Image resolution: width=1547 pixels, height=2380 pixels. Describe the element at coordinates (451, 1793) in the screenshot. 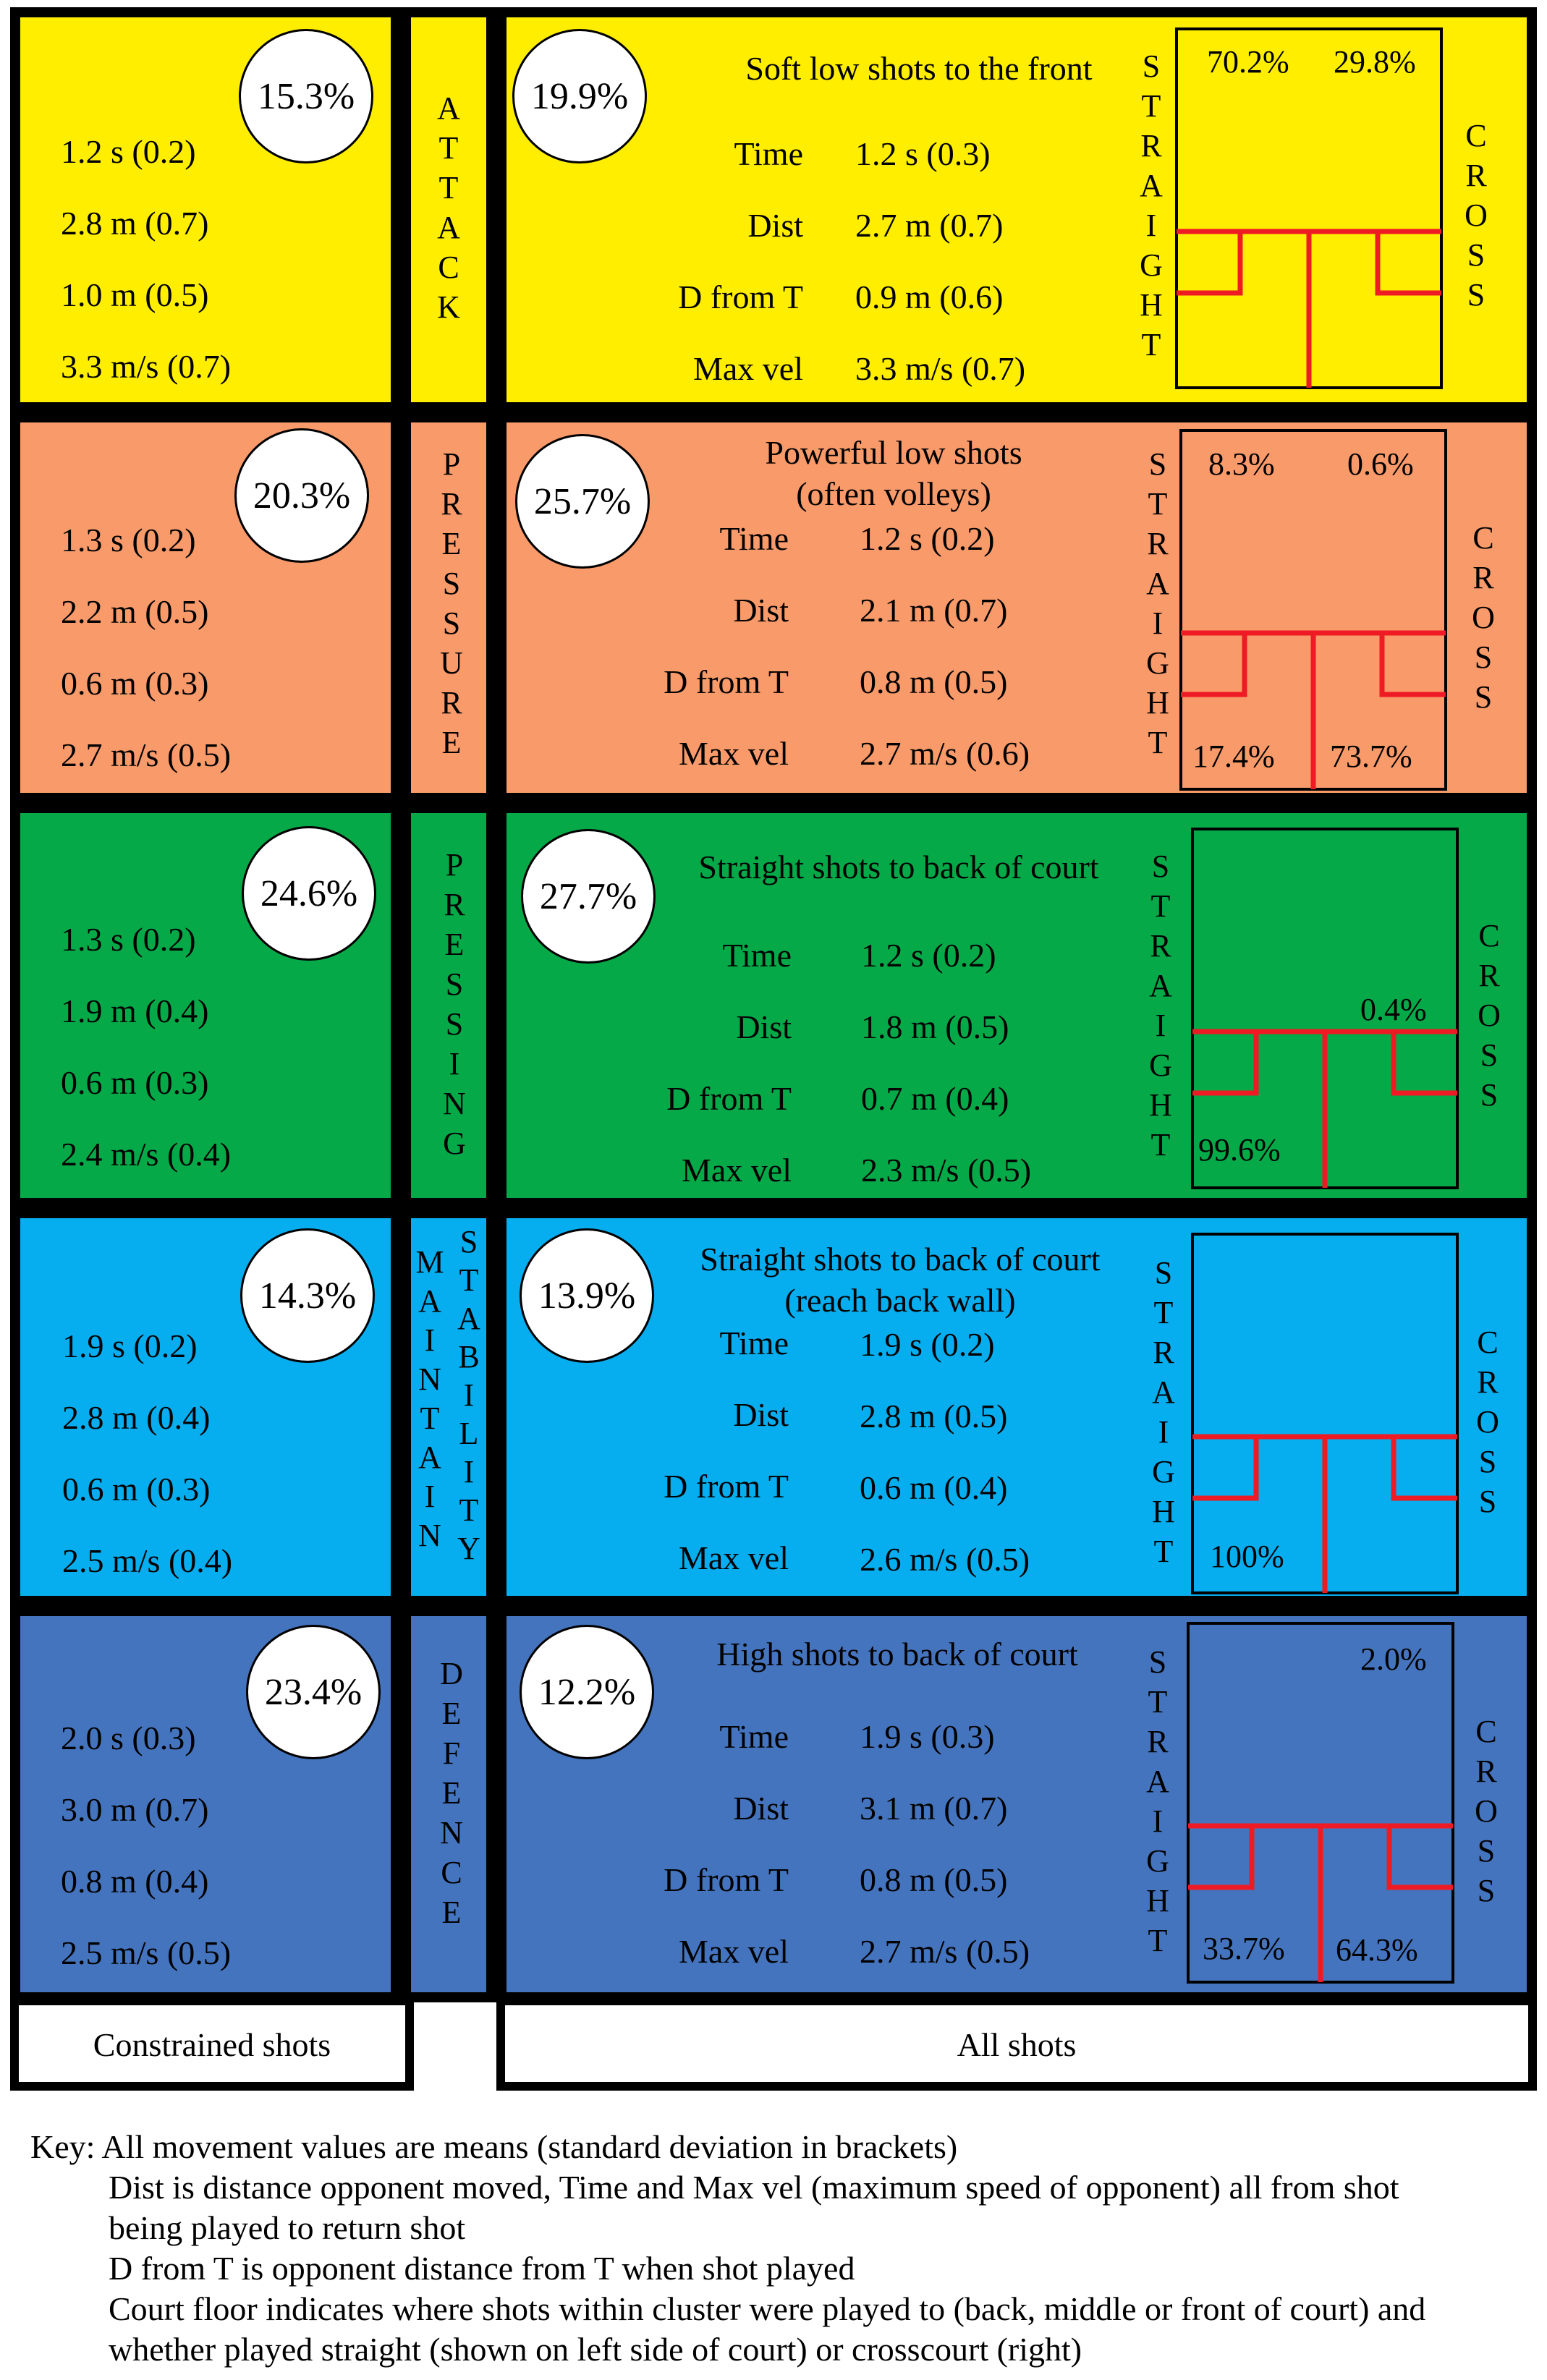

I see `defence-category-label: D E F E N C E` at that location.